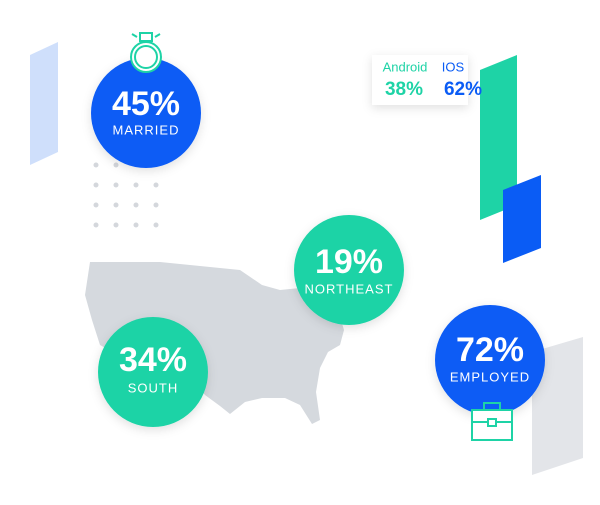 The height and width of the screenshot is (505, 600). Describe the element at coordinates (146, 104) in the screenshot. I see `stat-value: 45%` at that location.